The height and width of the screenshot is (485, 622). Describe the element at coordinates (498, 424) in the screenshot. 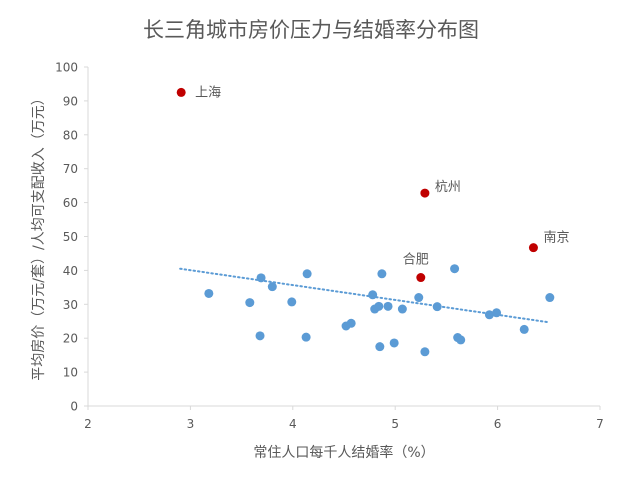

I see `x-tick-label: 6` at that location.